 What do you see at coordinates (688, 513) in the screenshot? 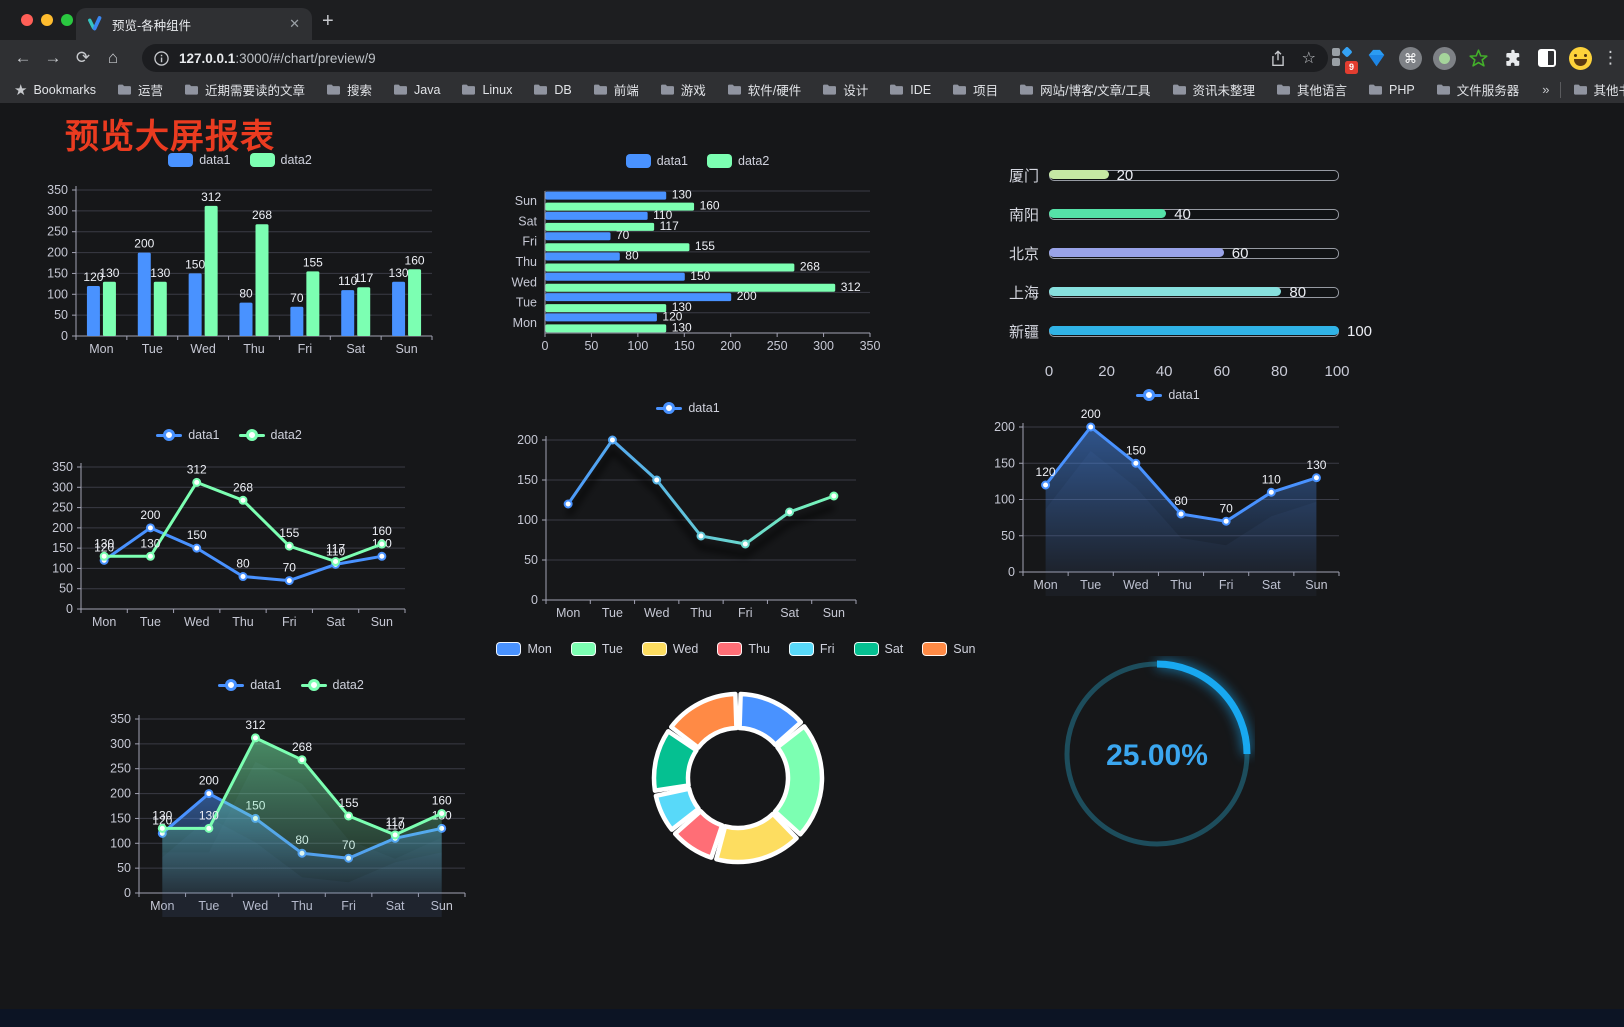
I see `gradient-line-chart: data1 0 50 100 150 200 Mon Tue Wed Thu Fri Sat Sun` at bounding box center [688, 513].